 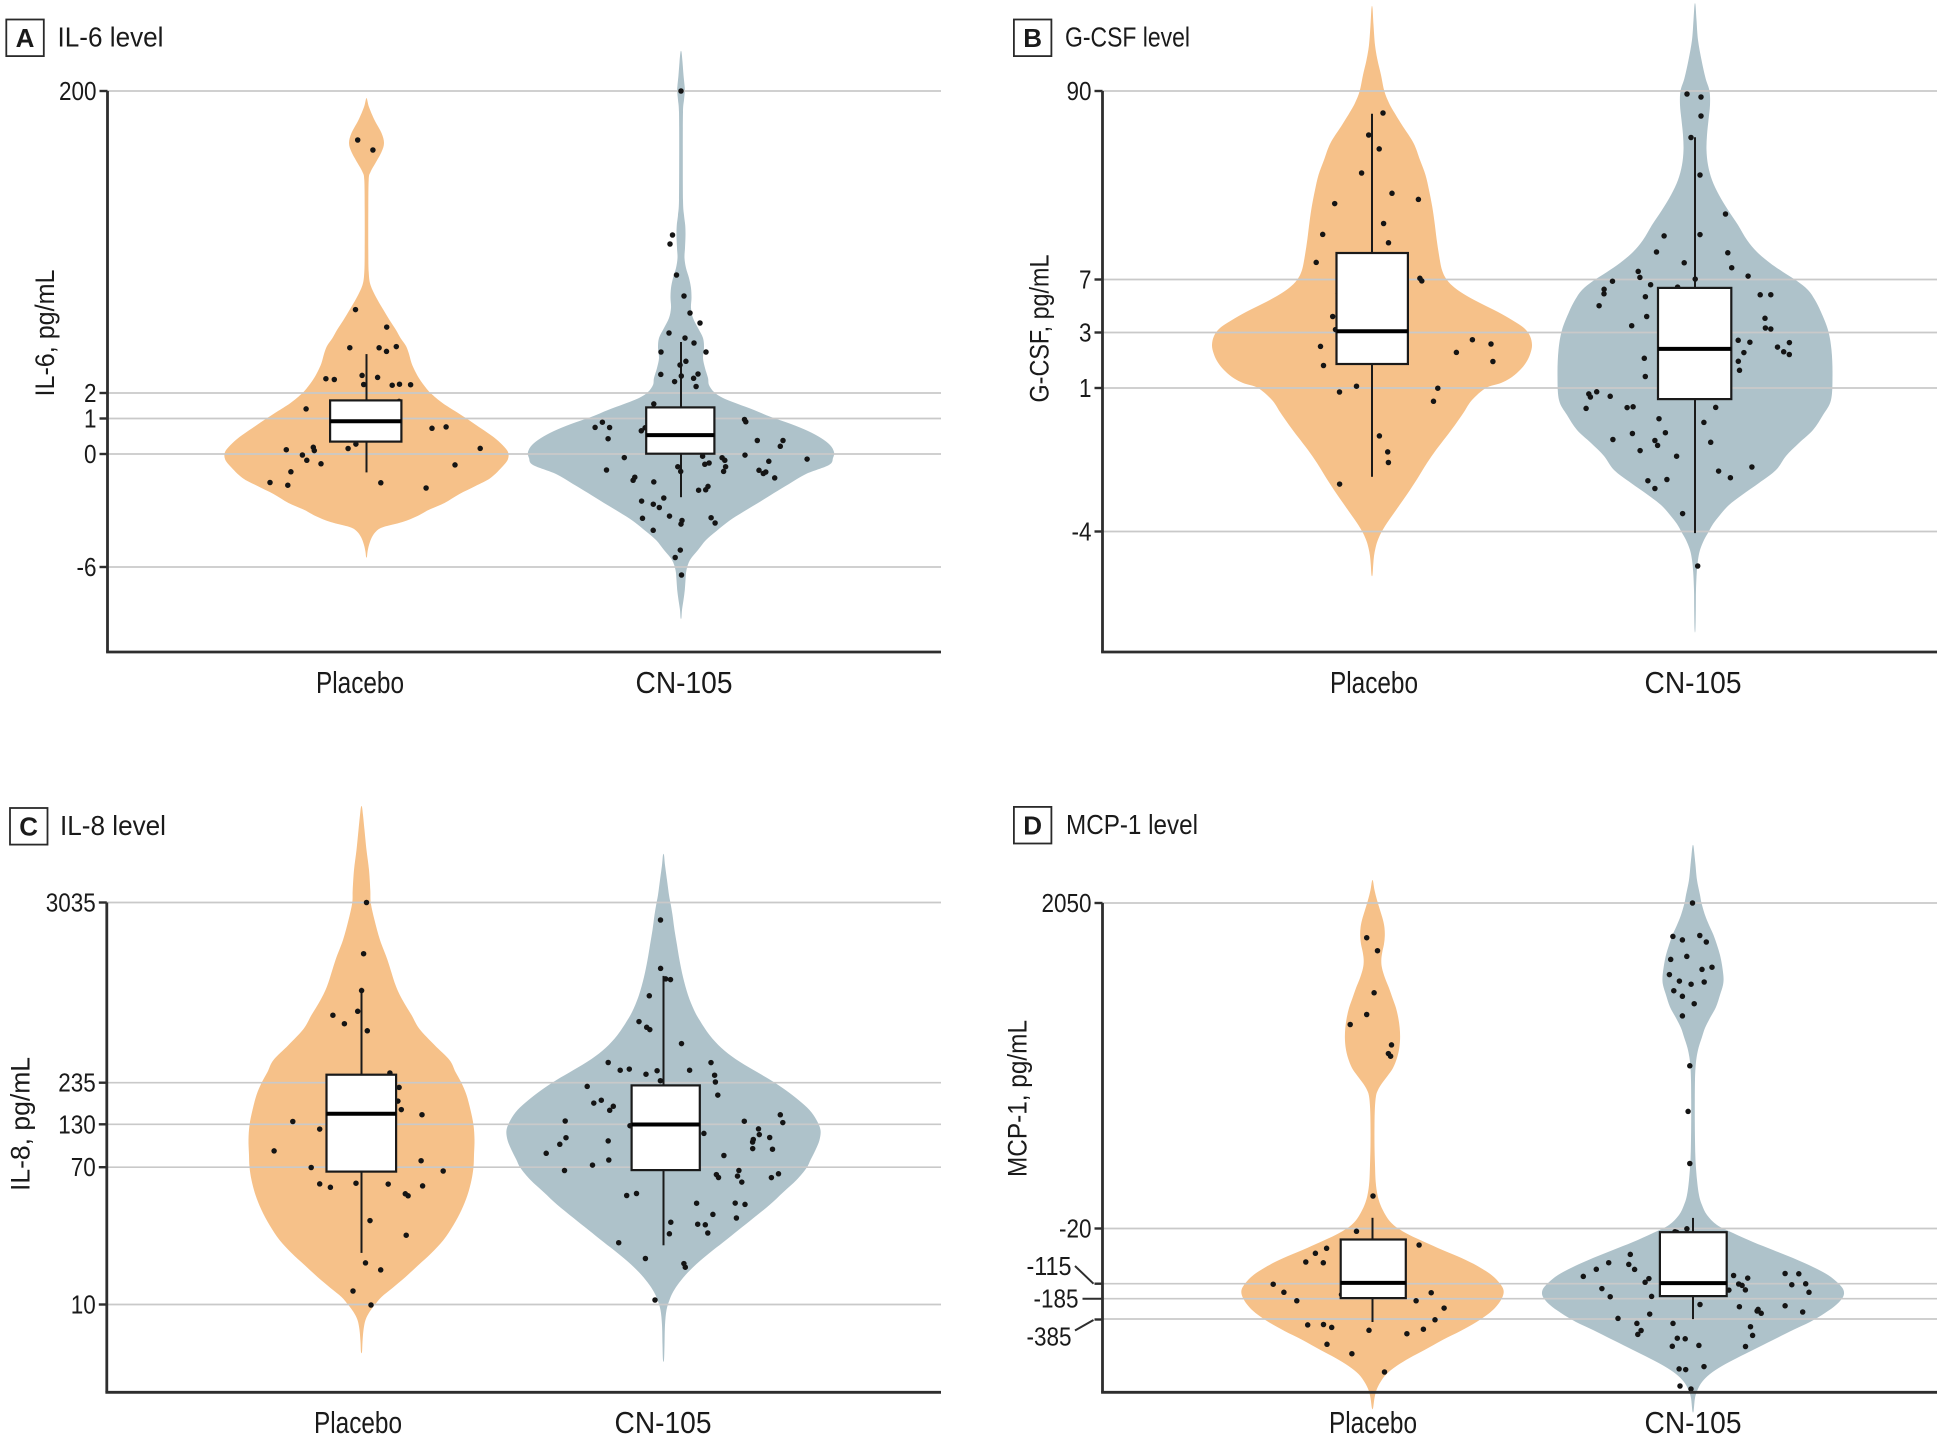 What do you see at coordinates (1032, 38) in the screenshot?
I see `svg-text: B` at bounding box center [1032, 38].